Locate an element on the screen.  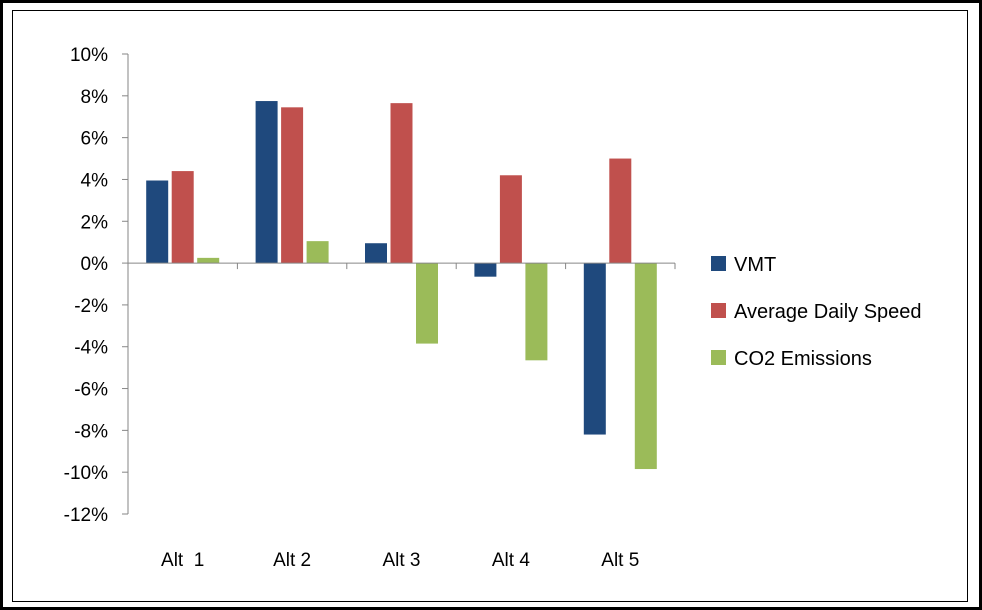
x-tick-label: Alt 2 is located at coordinates (292, 560).